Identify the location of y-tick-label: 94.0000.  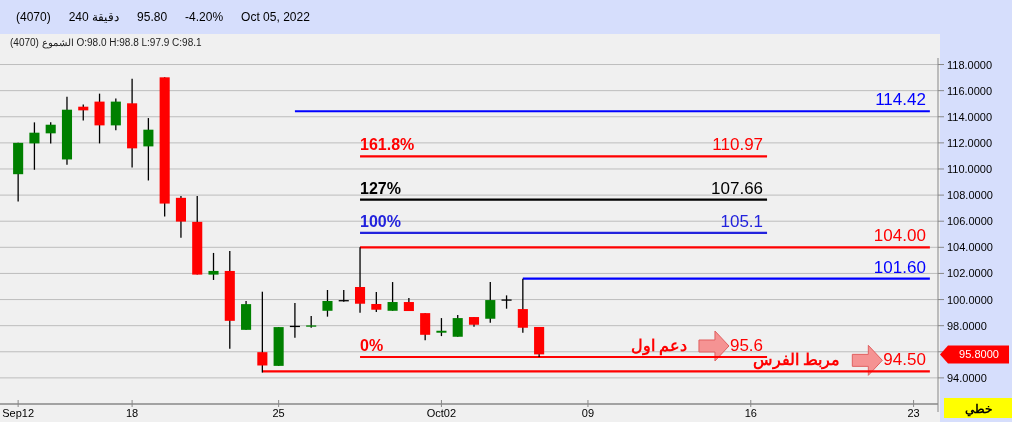
(967, 377).